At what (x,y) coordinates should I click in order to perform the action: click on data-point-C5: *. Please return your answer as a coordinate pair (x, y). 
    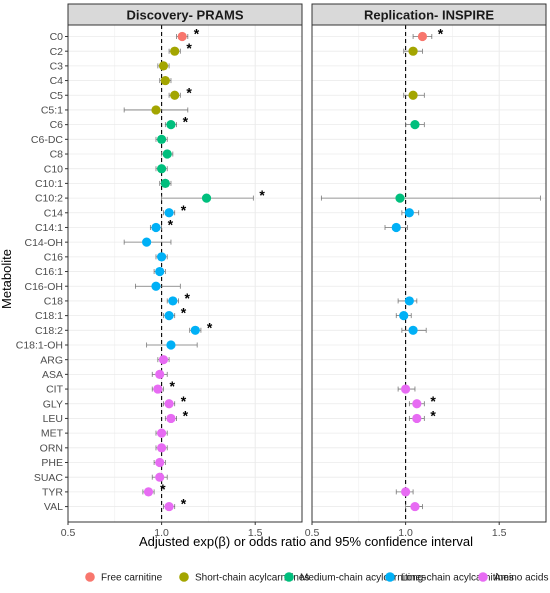
    Looking at the image, I should click on (180, 92).